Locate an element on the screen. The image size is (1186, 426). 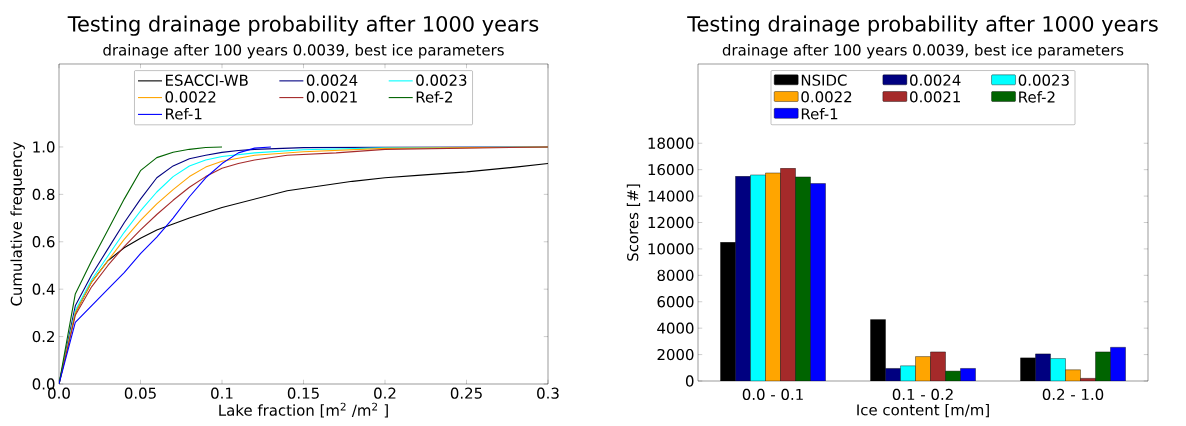
x-tick-label: 0.0 - 0.1 is located at coordinates (772, 394).